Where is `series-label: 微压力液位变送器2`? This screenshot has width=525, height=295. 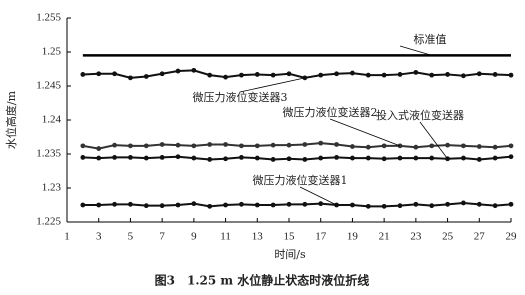
series-label: 微压力液位变送器2 is located at coordinates (330, 112).